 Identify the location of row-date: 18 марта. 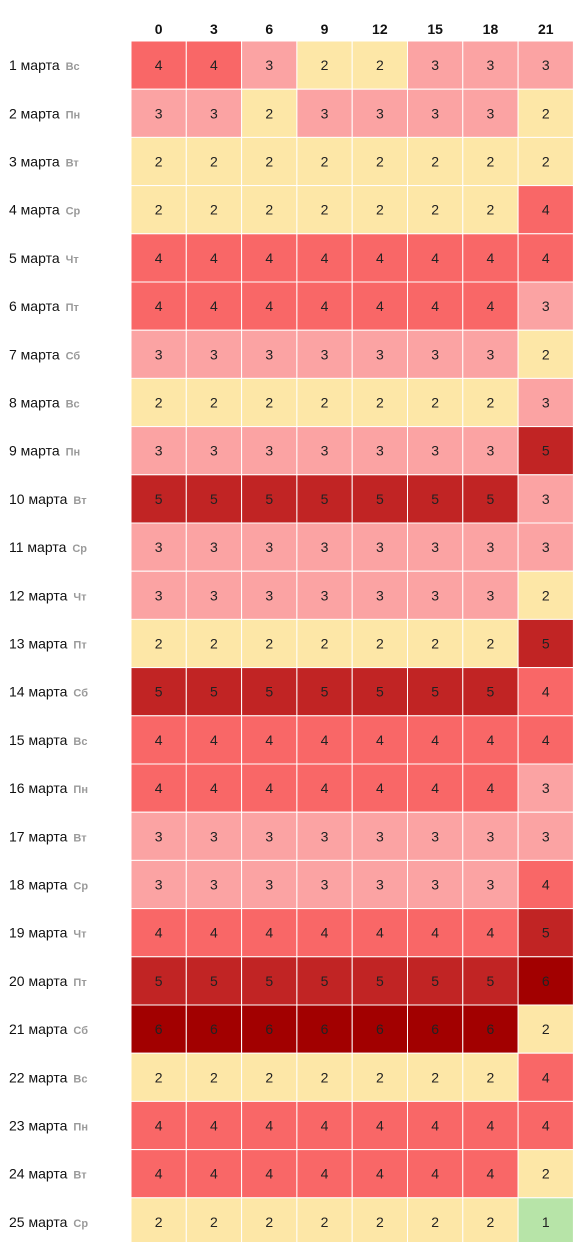
(38, 885).